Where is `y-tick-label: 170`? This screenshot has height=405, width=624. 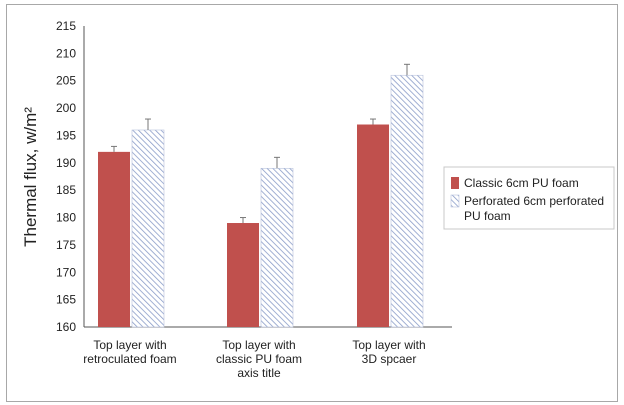
y-tick-label: 170 is located at coordinates (66, 272).